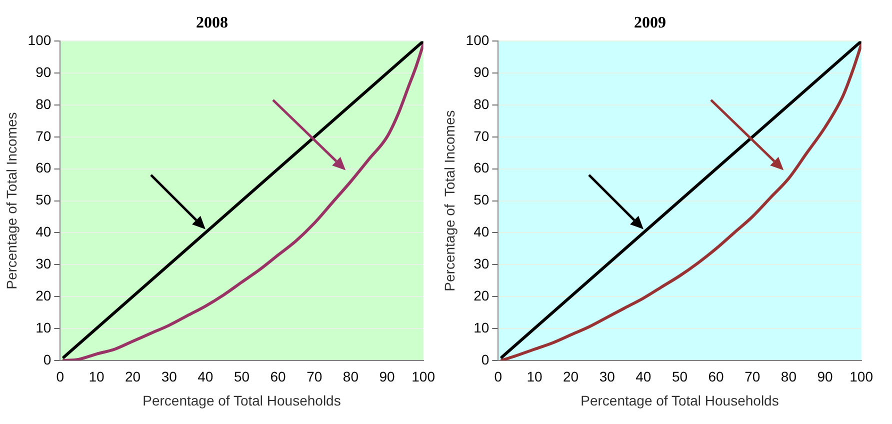 The height and width of the screenshot is (424, 892). I want to click on chart-title: 2009, so click(650, 23).